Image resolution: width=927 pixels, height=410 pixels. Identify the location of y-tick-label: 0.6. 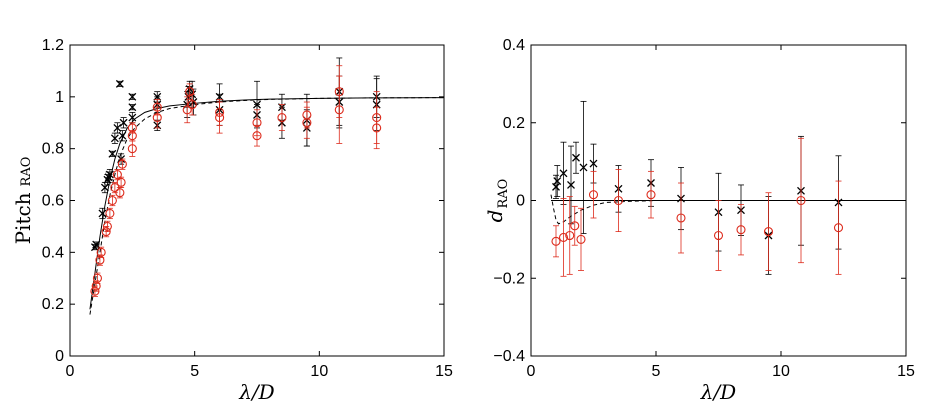
(53, 201).